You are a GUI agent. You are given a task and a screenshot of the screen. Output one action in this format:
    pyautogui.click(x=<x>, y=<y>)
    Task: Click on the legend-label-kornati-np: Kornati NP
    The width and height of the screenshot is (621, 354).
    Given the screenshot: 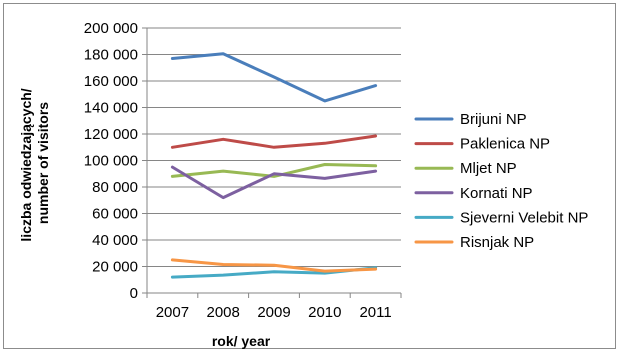 What is the action you would take?
    pyautogui.click(x=496, y=193)
    